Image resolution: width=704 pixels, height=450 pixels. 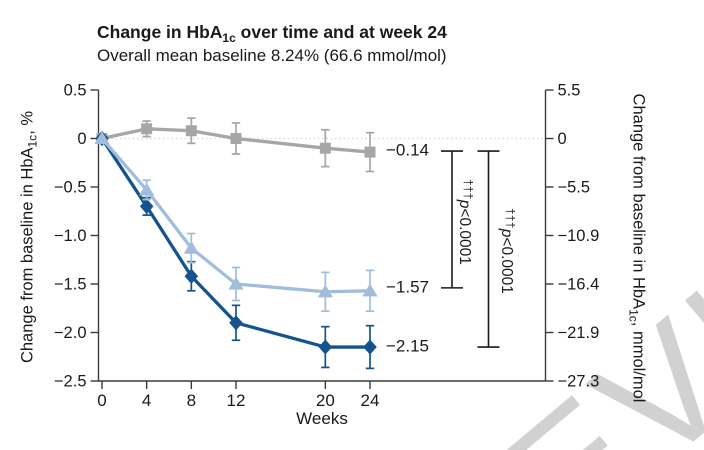 I want to click on svg-text: 12, so click(x=236, y=400).